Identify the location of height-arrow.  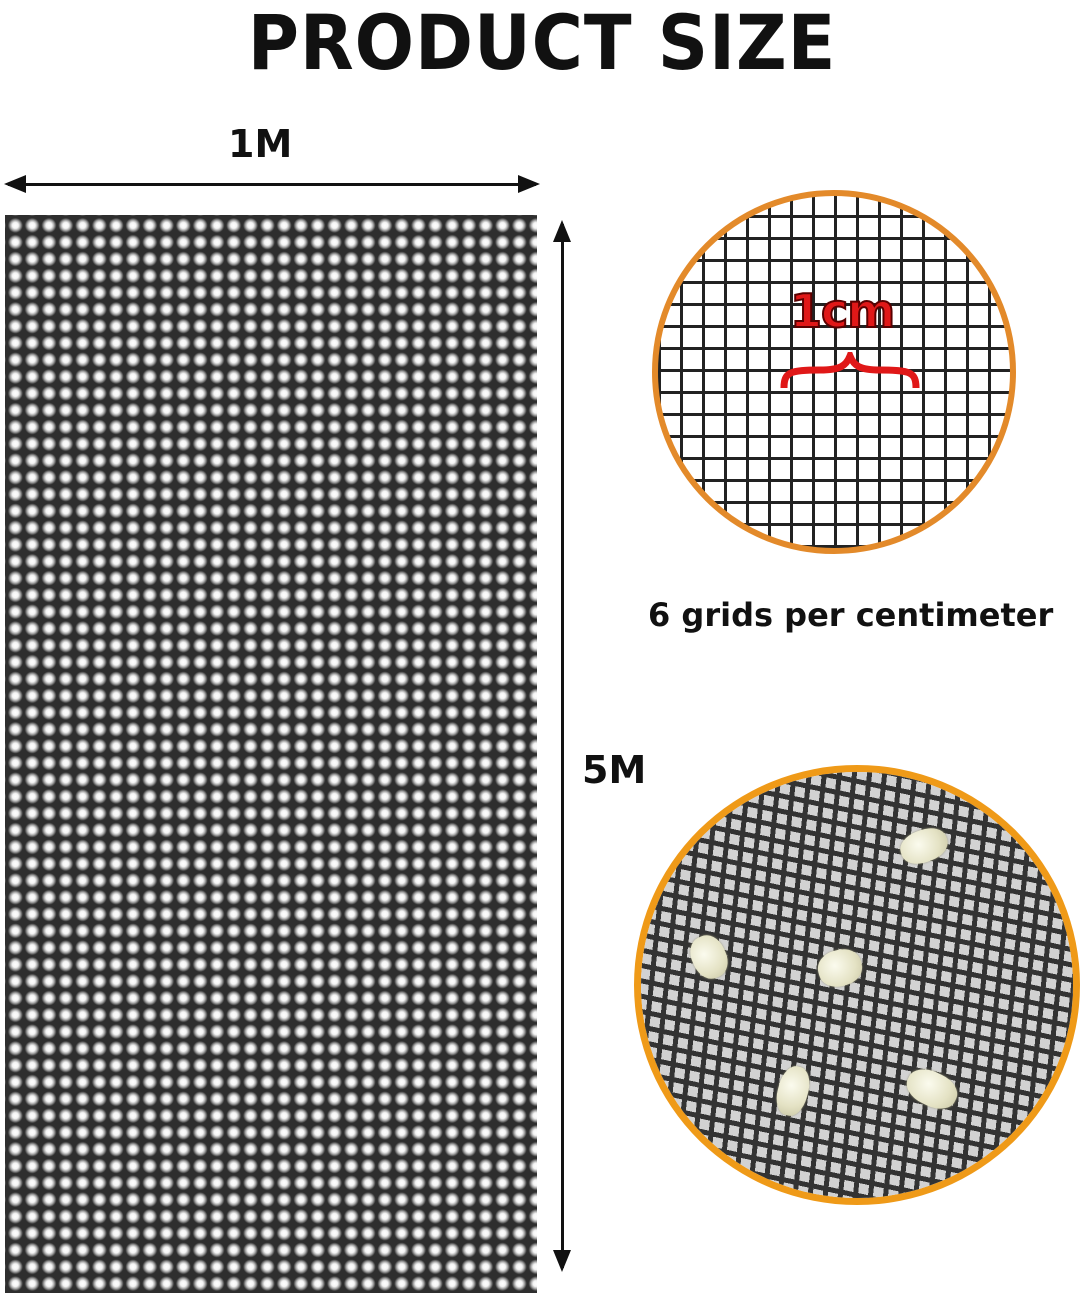
(562, 746).